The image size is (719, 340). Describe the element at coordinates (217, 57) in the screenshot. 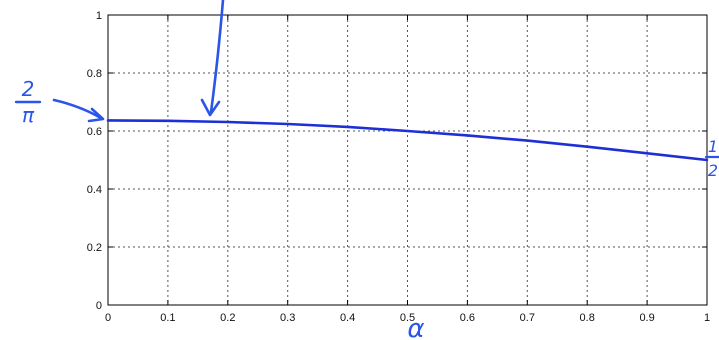

I see `top-arrow` at that location.